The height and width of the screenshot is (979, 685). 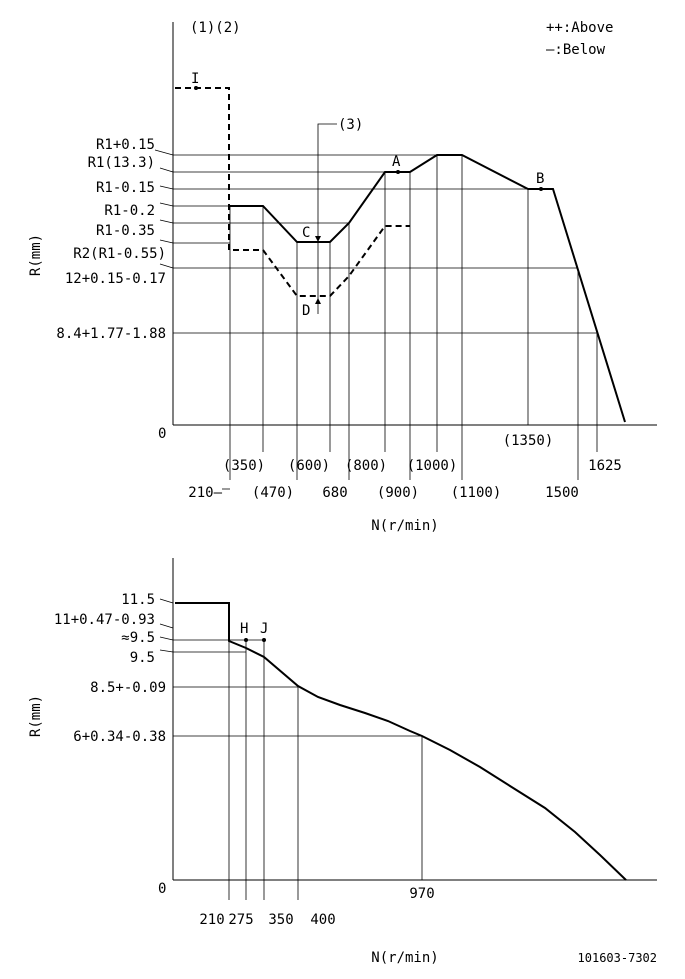 I want to click on point-b-label: B, so click(x=540, y=179).